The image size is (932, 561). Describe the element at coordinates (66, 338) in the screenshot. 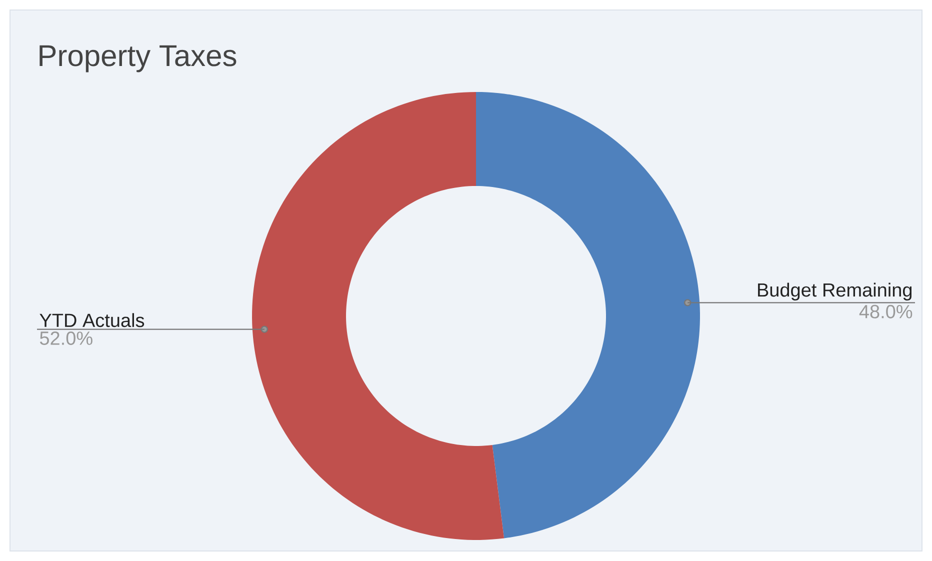

I see `data-label: 52.0%` at that location.